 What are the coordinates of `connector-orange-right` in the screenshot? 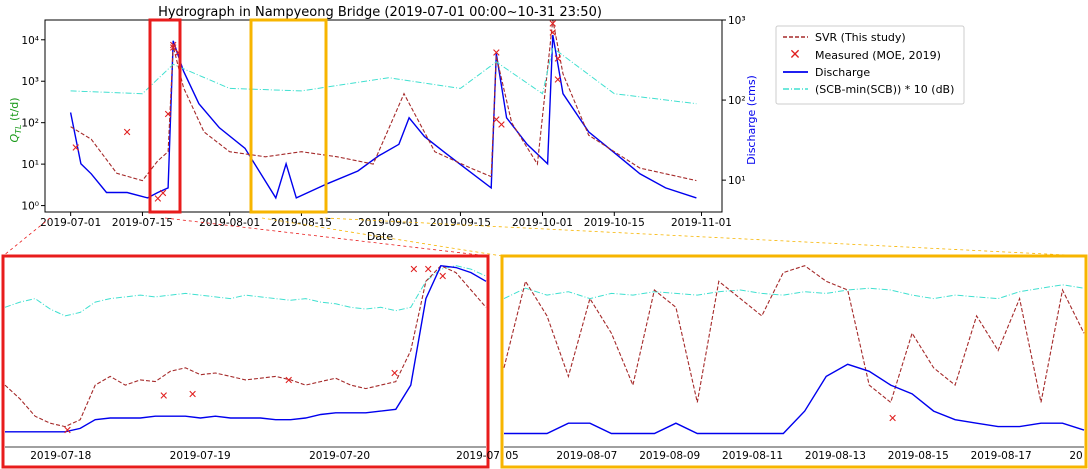 It's located at (705, 237).